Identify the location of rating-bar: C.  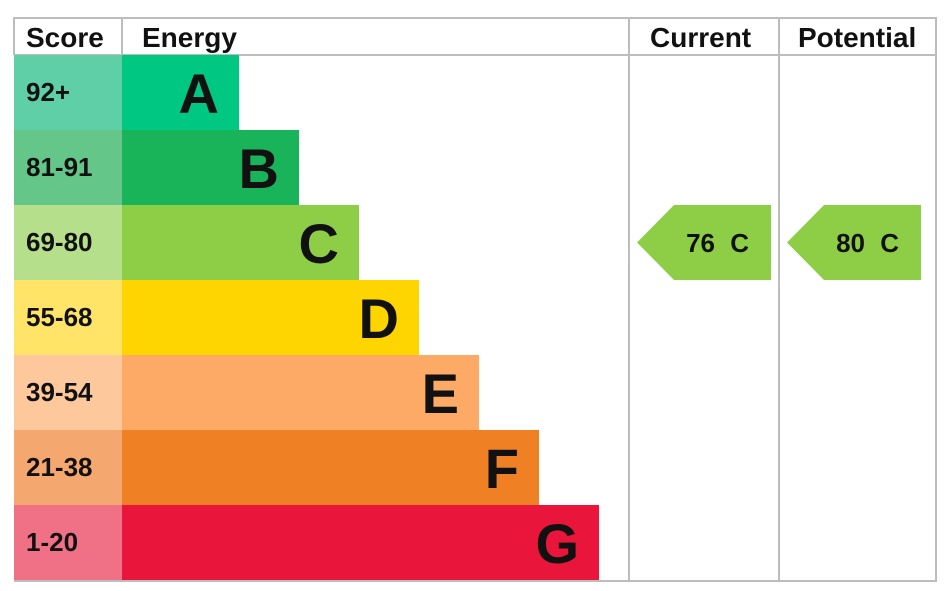
(240, 242).